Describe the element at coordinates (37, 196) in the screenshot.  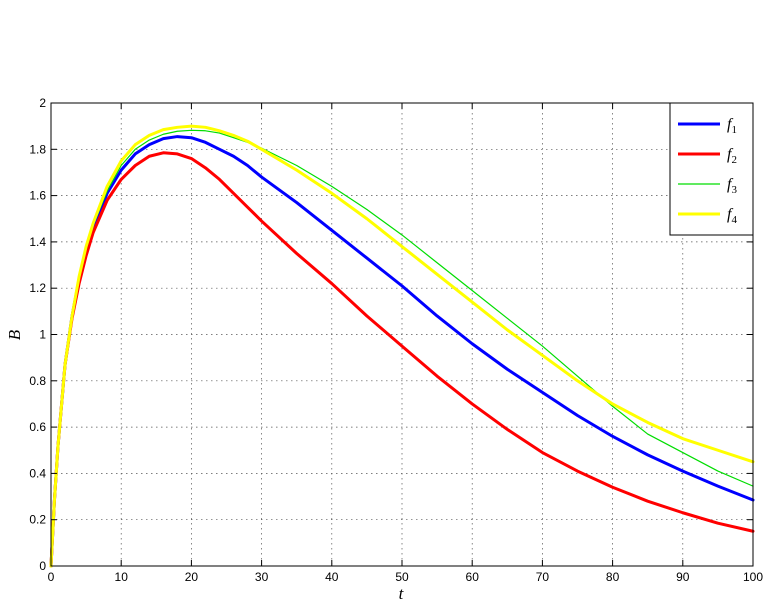
I see `y-tick-label: 1.6` at that location.